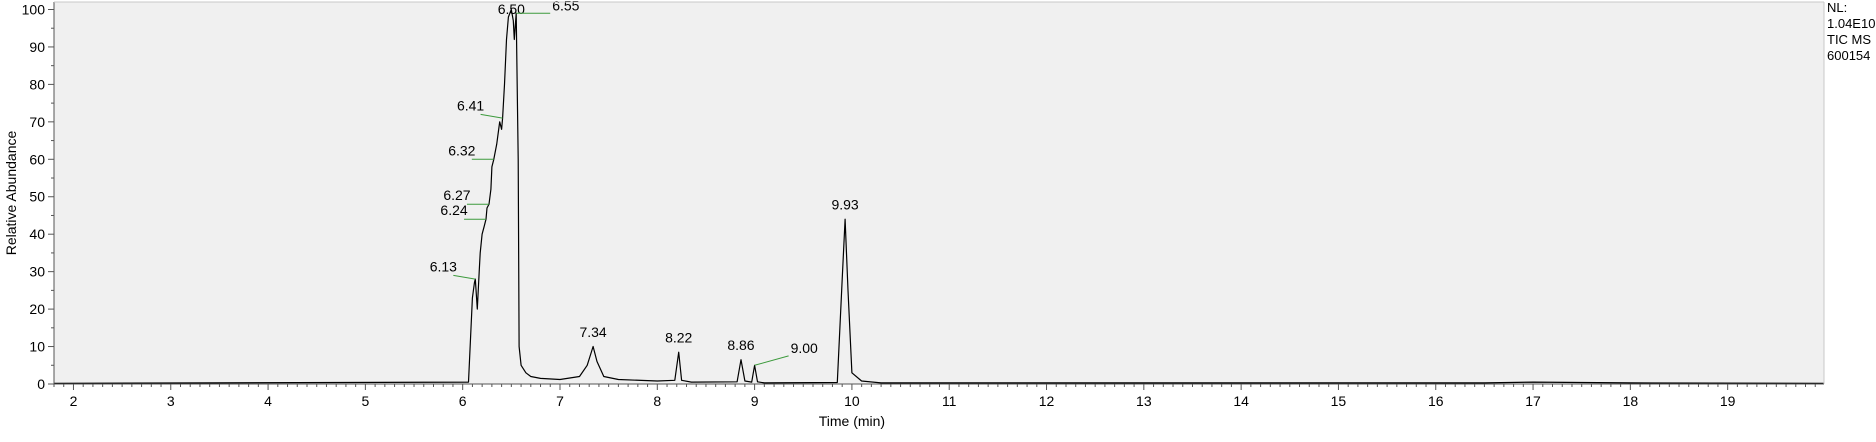  I want to click on peak-label: 6.32, so click(461, 150).